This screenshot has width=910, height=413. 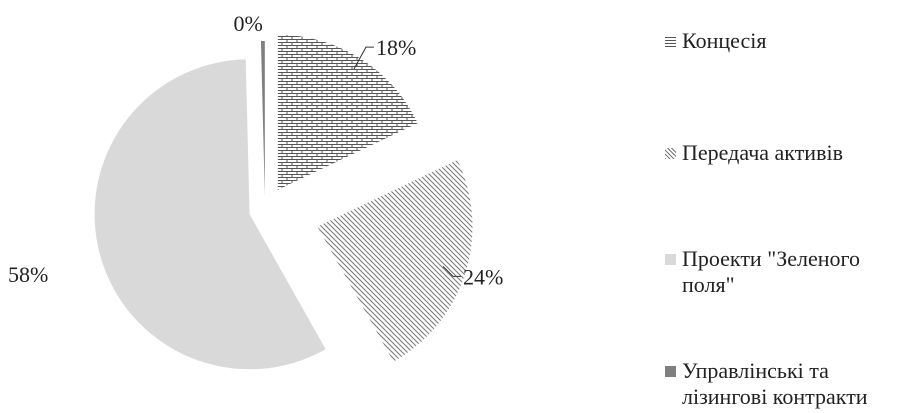 I want to click on slice-management-leasing, so click(x=262, y=119).